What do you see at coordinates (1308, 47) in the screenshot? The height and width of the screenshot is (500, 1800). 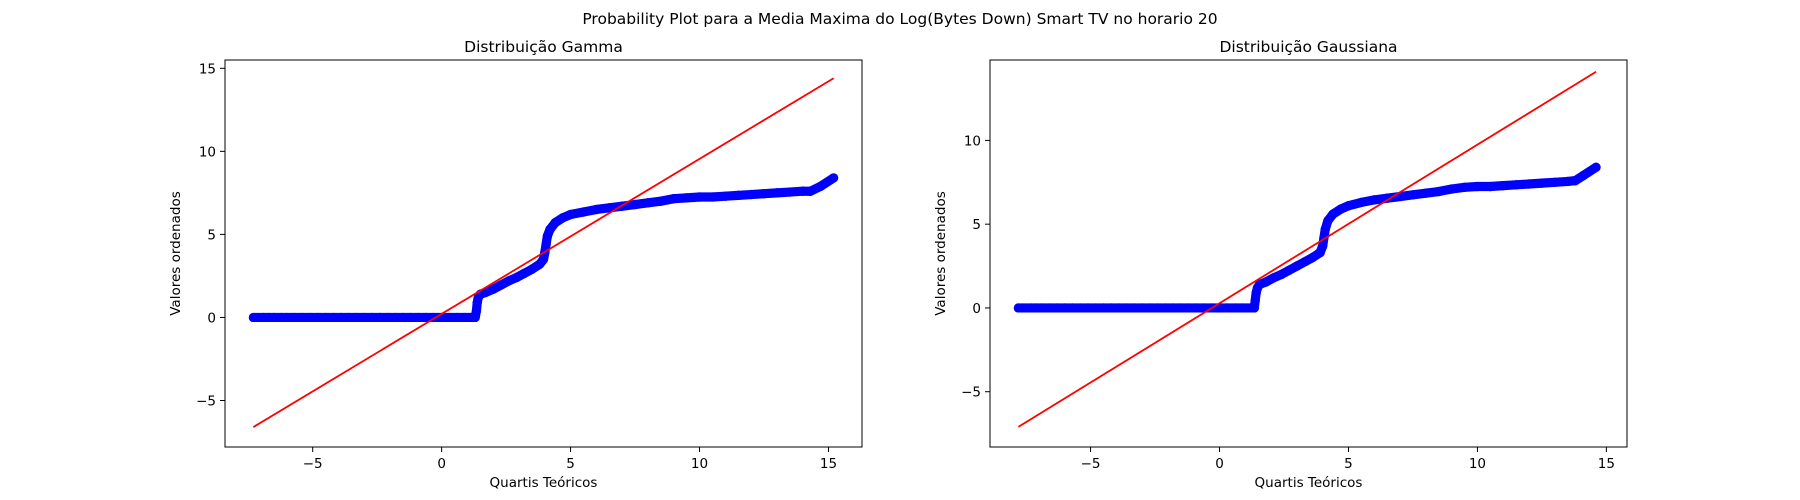 I see `subplot-title: Distribuição Gaussiana` at bounding box center [1308, 47].